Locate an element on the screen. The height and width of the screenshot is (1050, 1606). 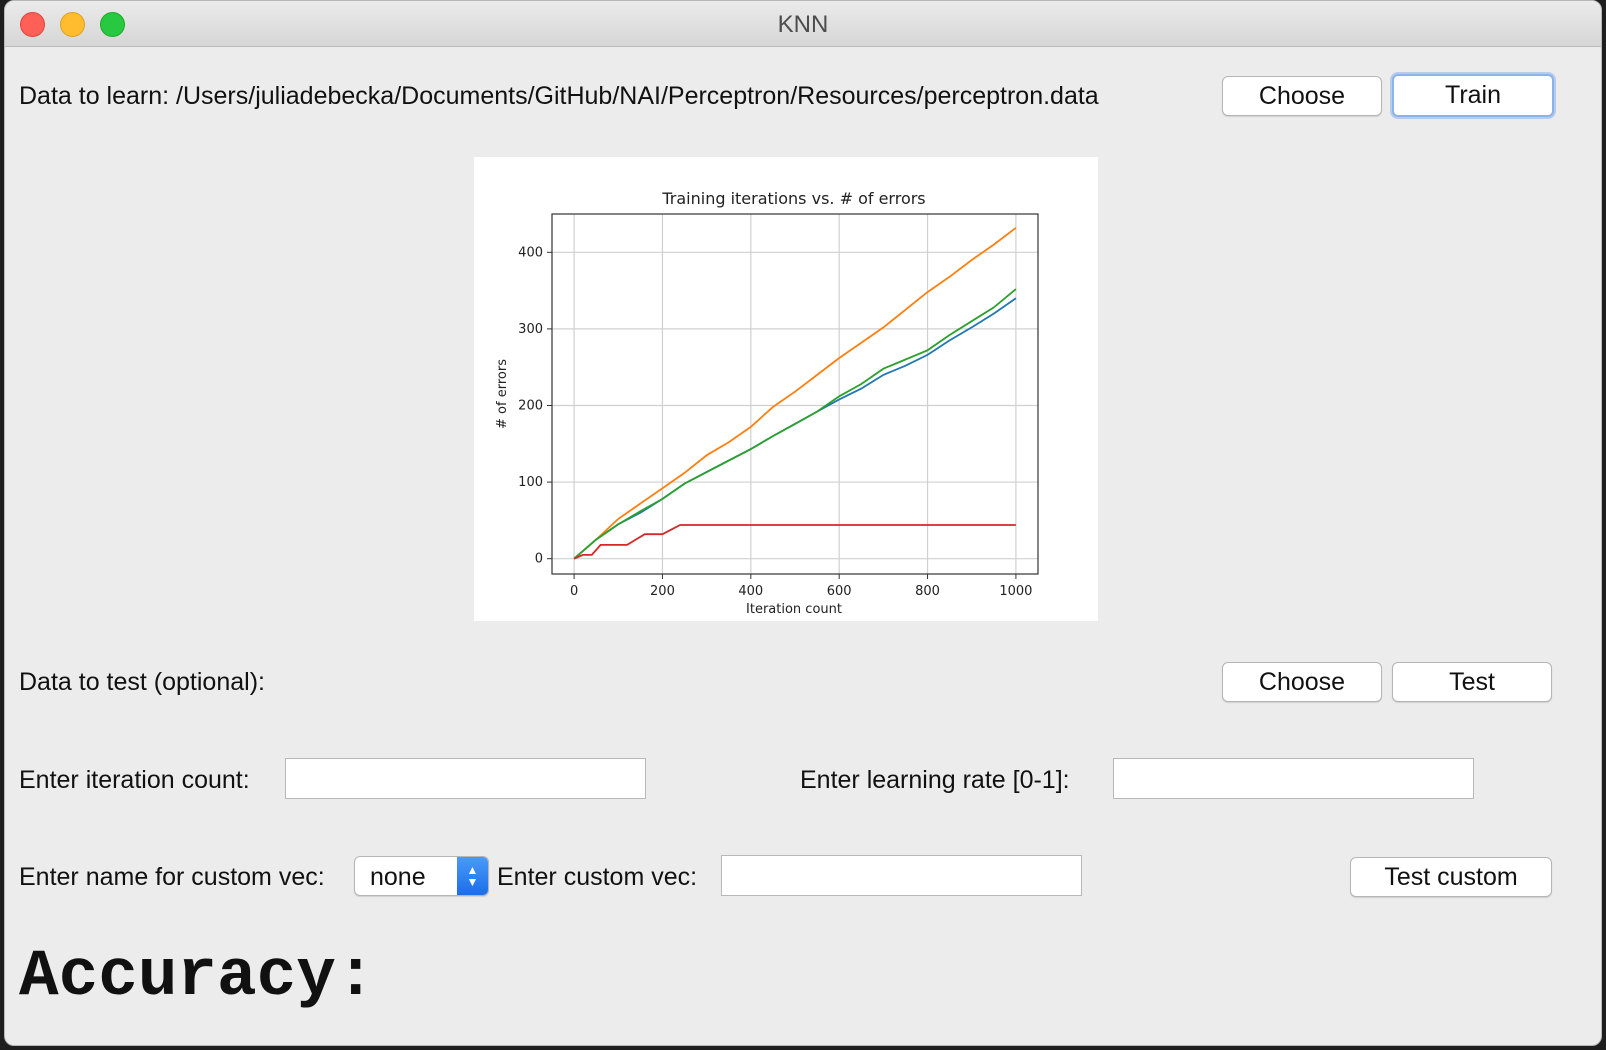
window-title: KNN is located at coordinates (803, 24).